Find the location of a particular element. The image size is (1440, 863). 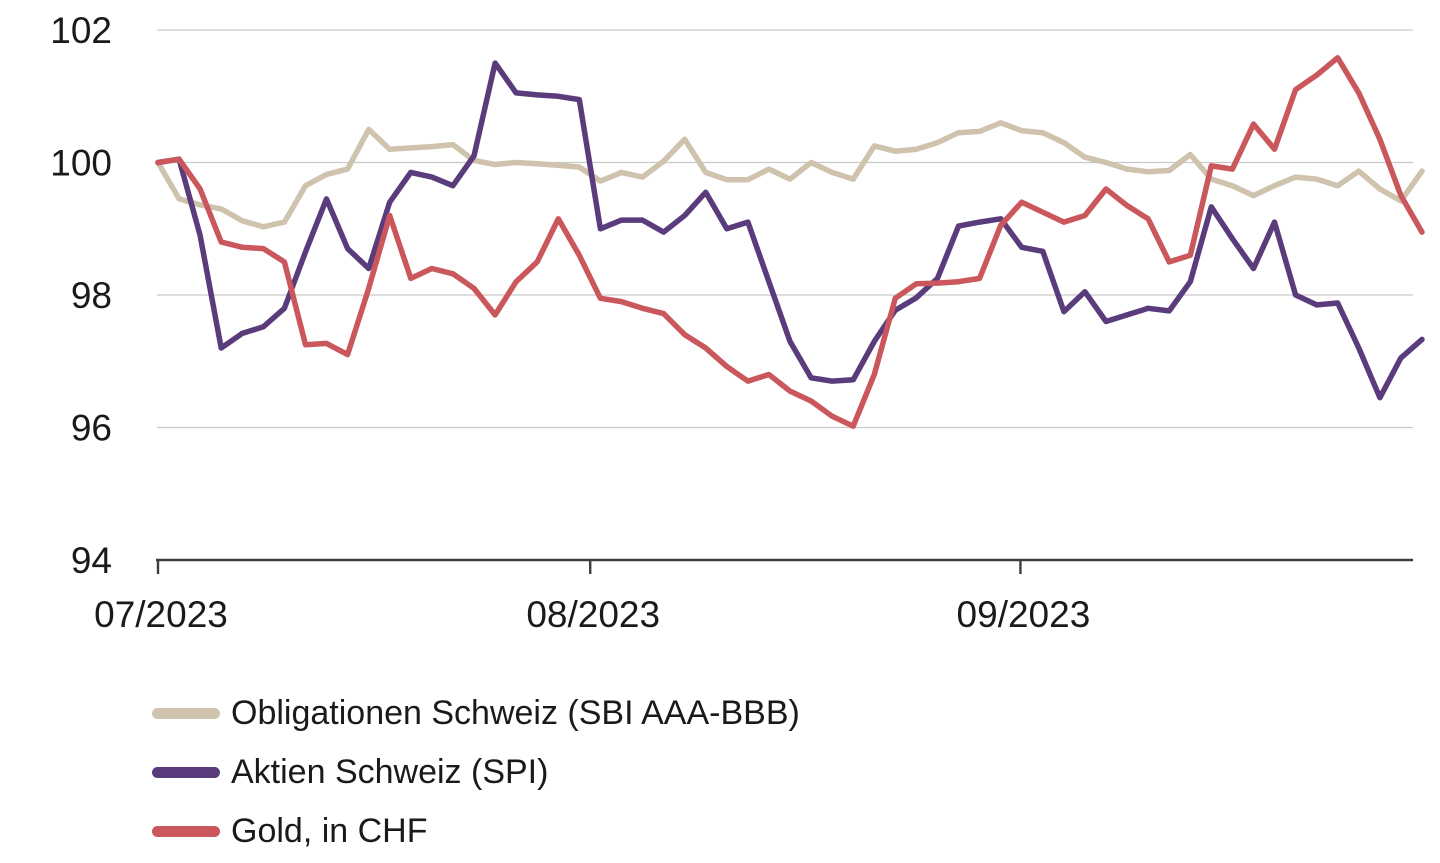

y-axis-tick-label-102: 102 is located at coordinates (81, 30).